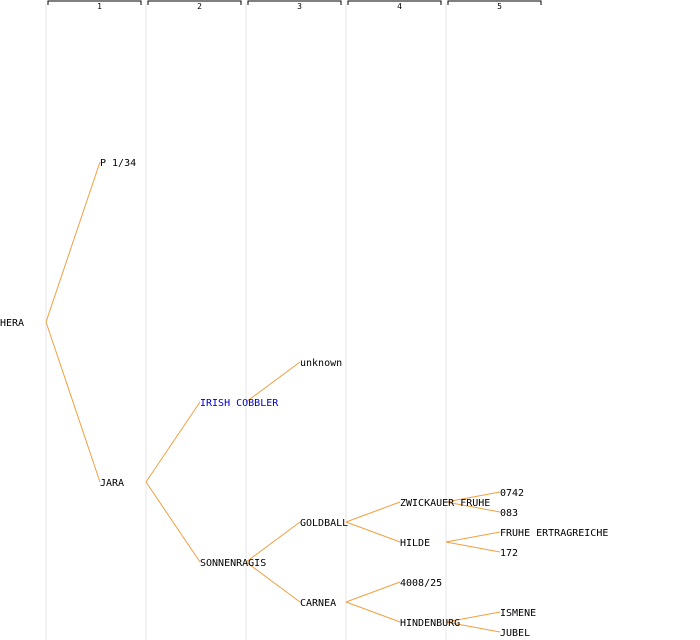 The image size is (700, 640). I want to click on node-jara: JARA, so click(112, 483).